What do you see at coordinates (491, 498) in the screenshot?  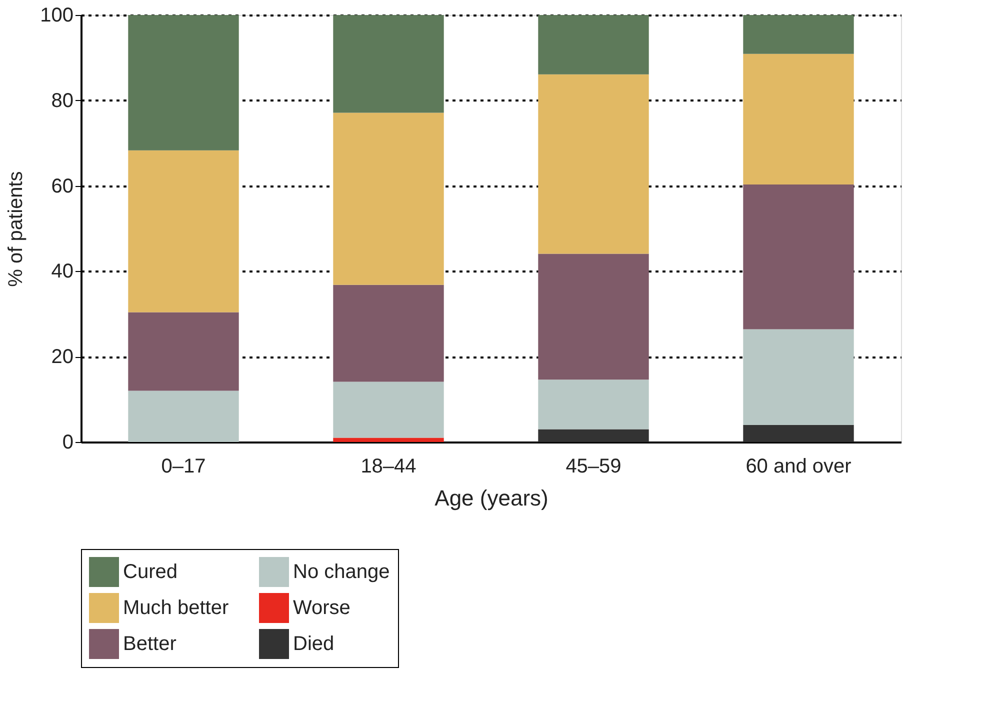 I see `x-axis-title: Age (years)` at bounding box center [491, 498].